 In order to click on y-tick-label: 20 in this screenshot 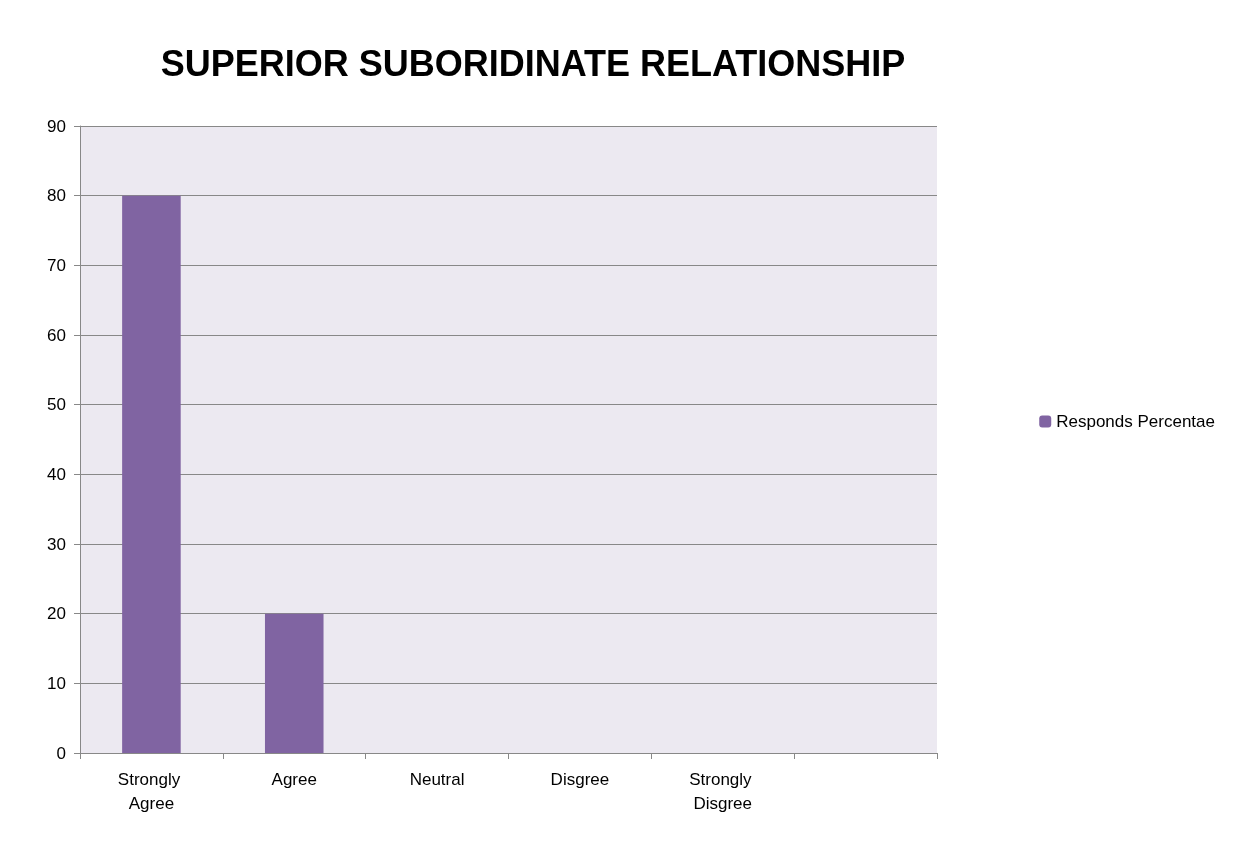, I will do `click(56, 614)`.